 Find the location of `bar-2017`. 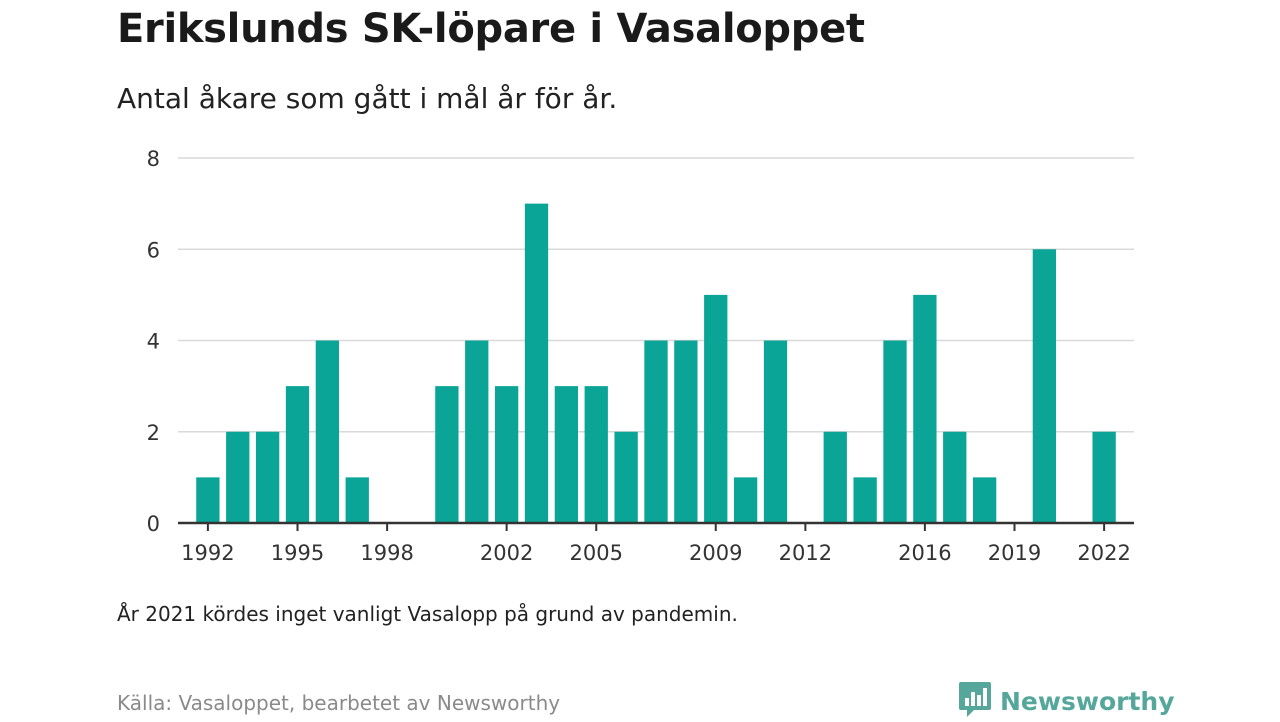

bar-2017 is located at coordinates (955, 477).